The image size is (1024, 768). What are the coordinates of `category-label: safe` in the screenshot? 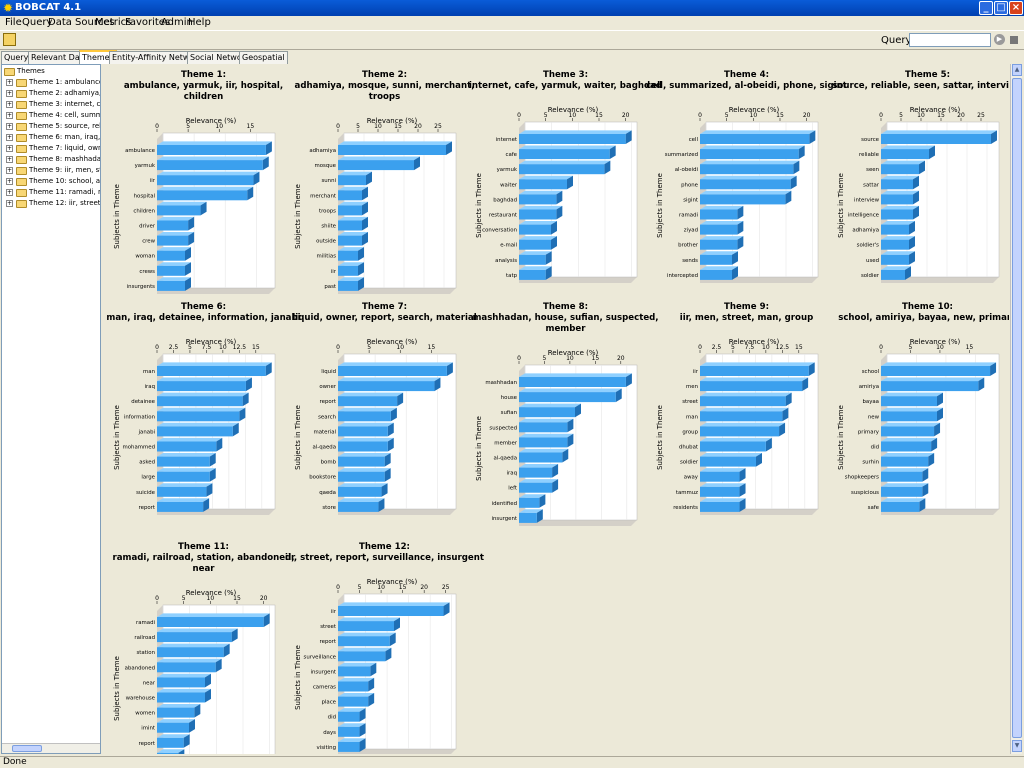 It's located at (874, 508).